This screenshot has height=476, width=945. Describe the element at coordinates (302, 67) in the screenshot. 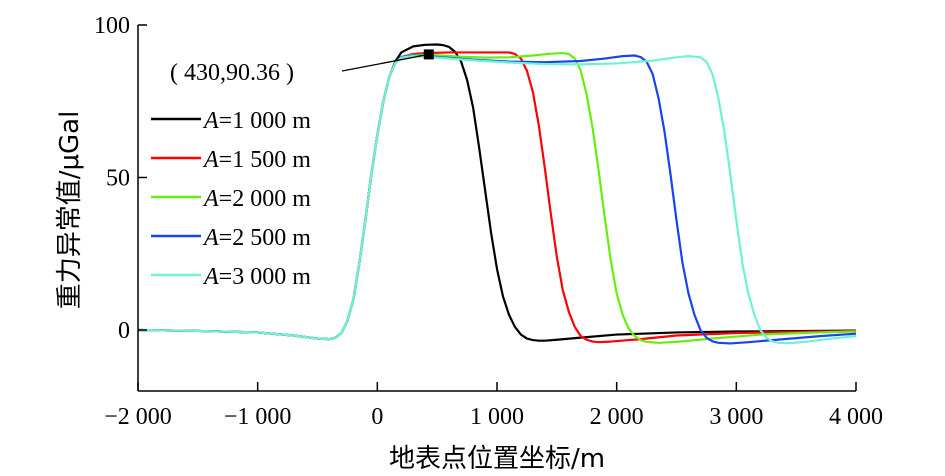

I see `annotation-layer: ( 430,90.36 )` at that location.